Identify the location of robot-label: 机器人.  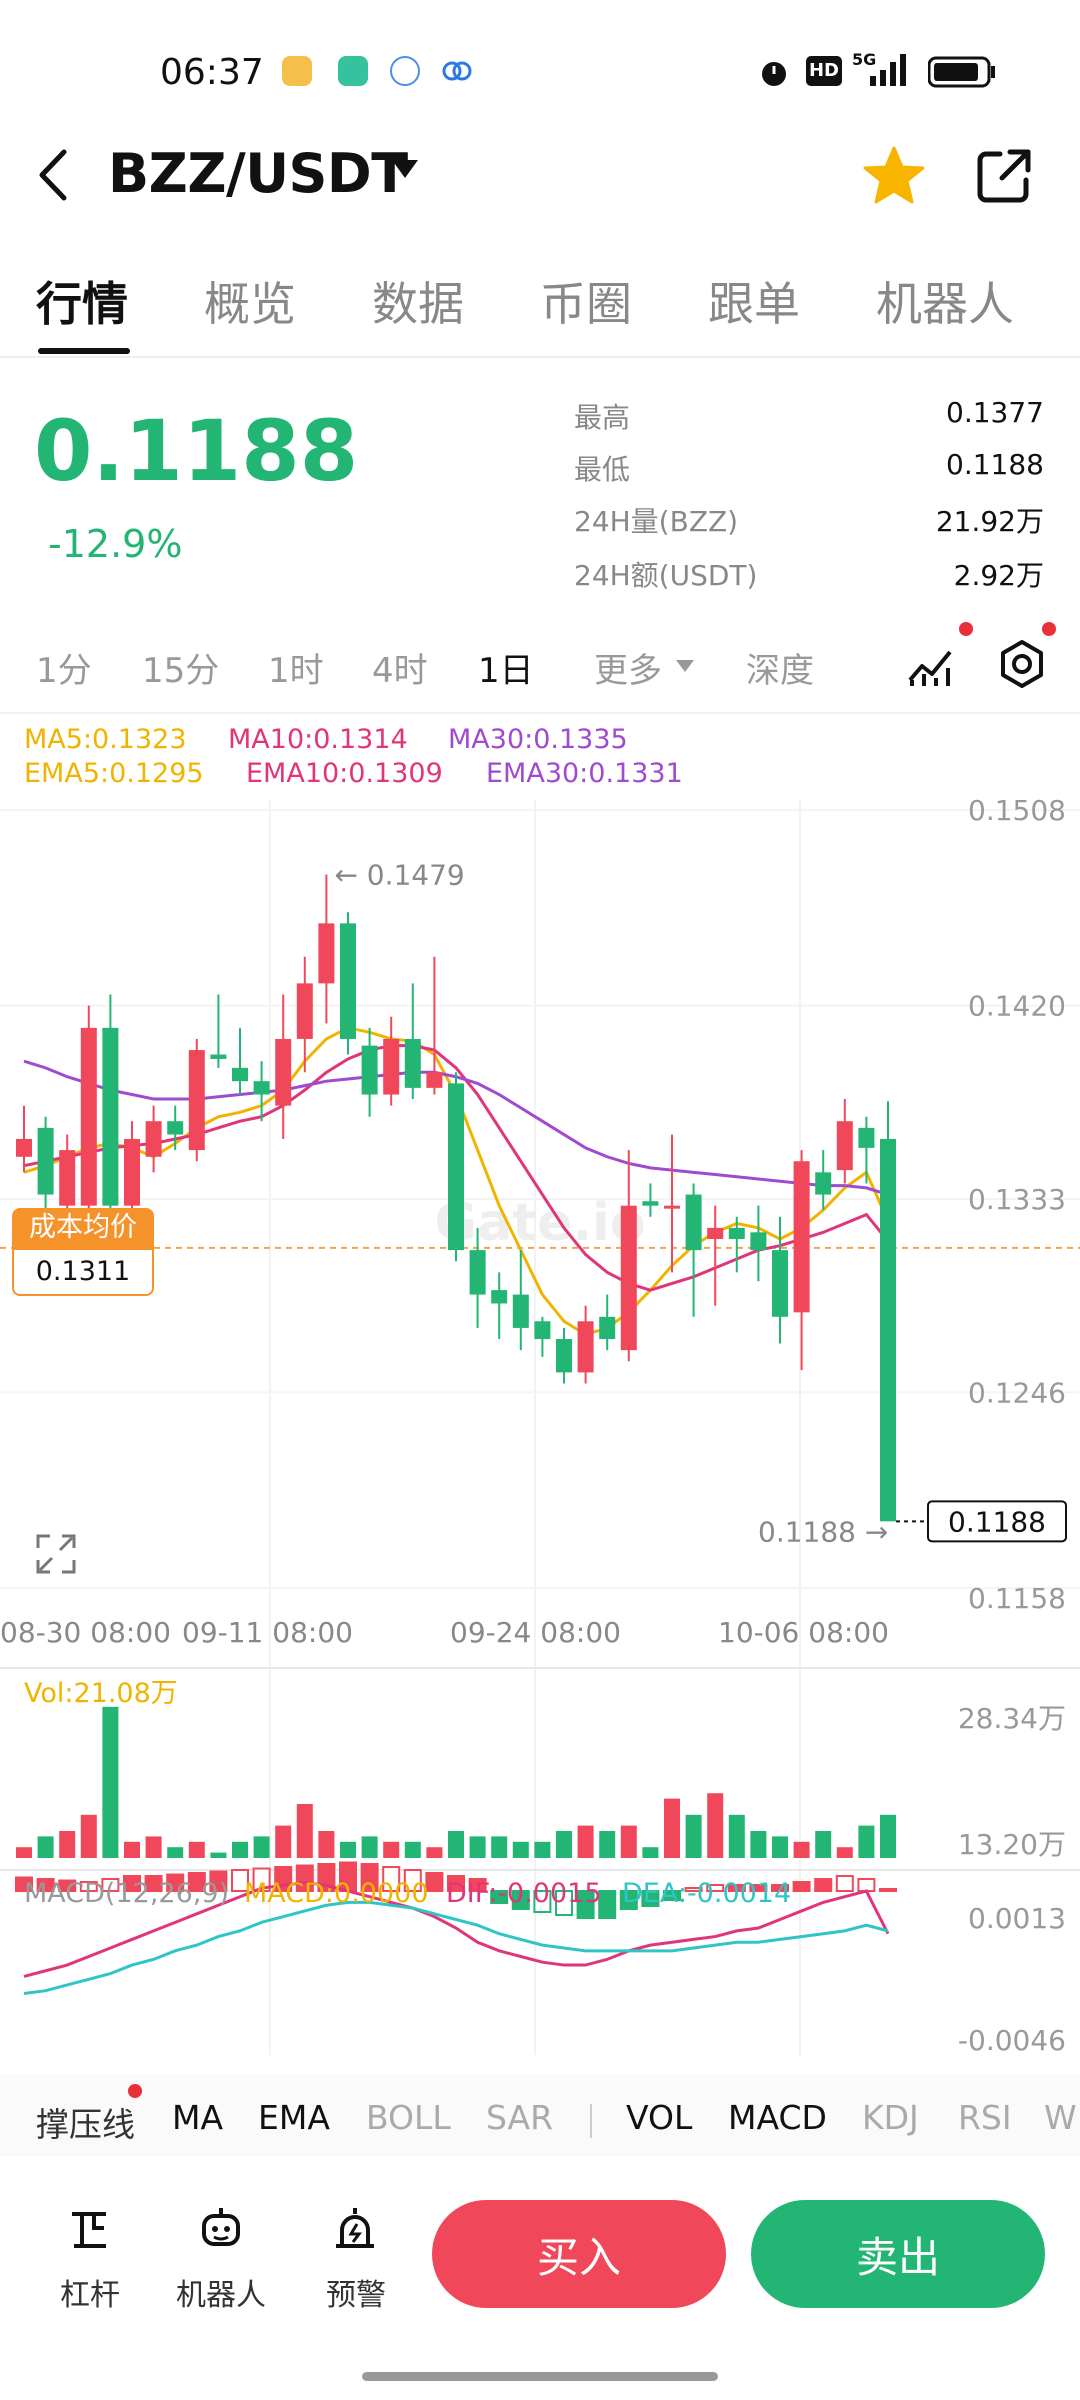
(221, 2295).